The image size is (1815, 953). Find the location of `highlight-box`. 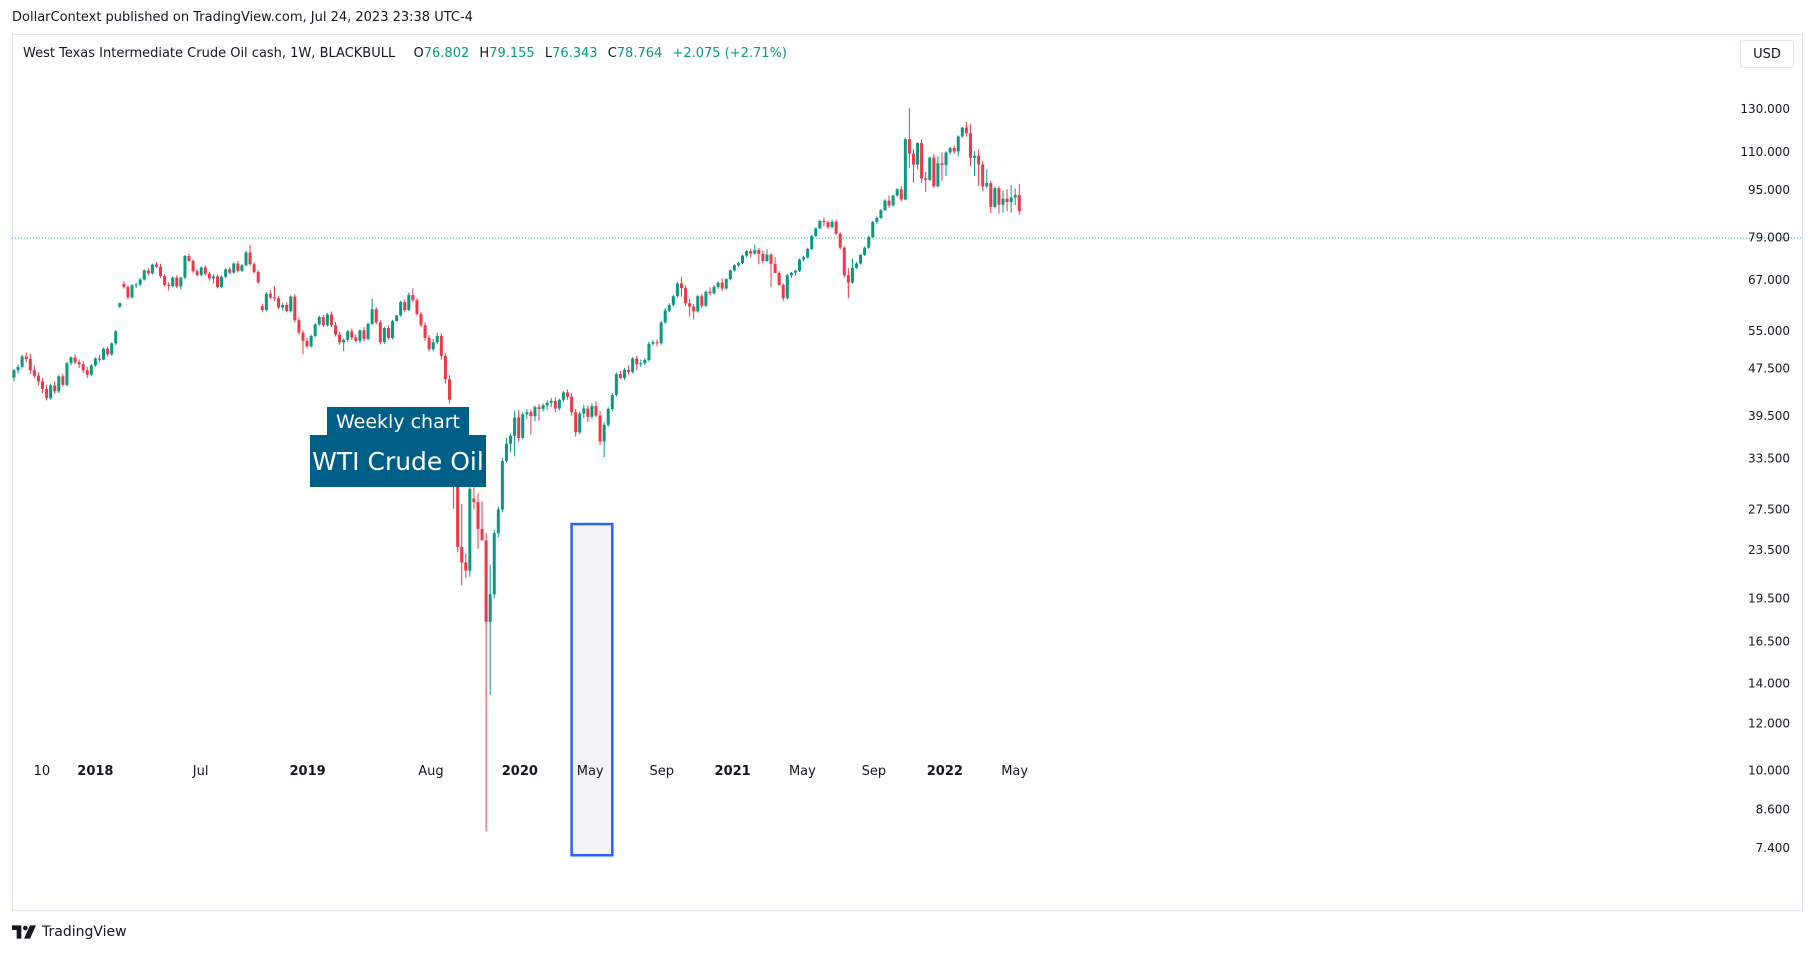

highlight-box is located at coordinates (592, 689).